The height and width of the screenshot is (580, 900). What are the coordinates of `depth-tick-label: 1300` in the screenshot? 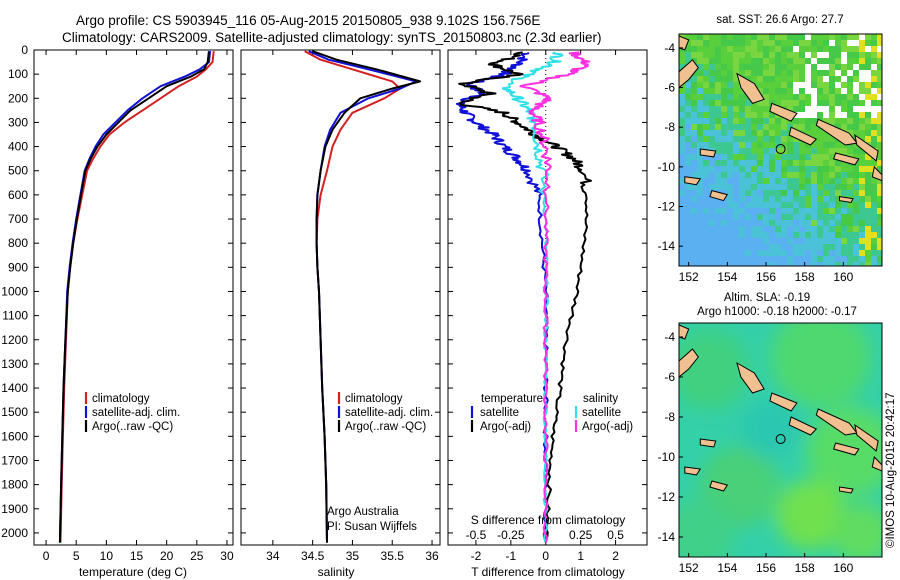 It's located at (14, 364).